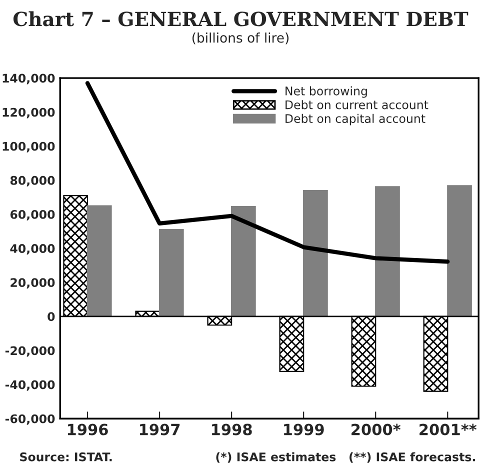  What do you see at coordinates (30, 385) in the screenshot?
I see `y-tick-label: -40,000` at bounding box center [30, 385].